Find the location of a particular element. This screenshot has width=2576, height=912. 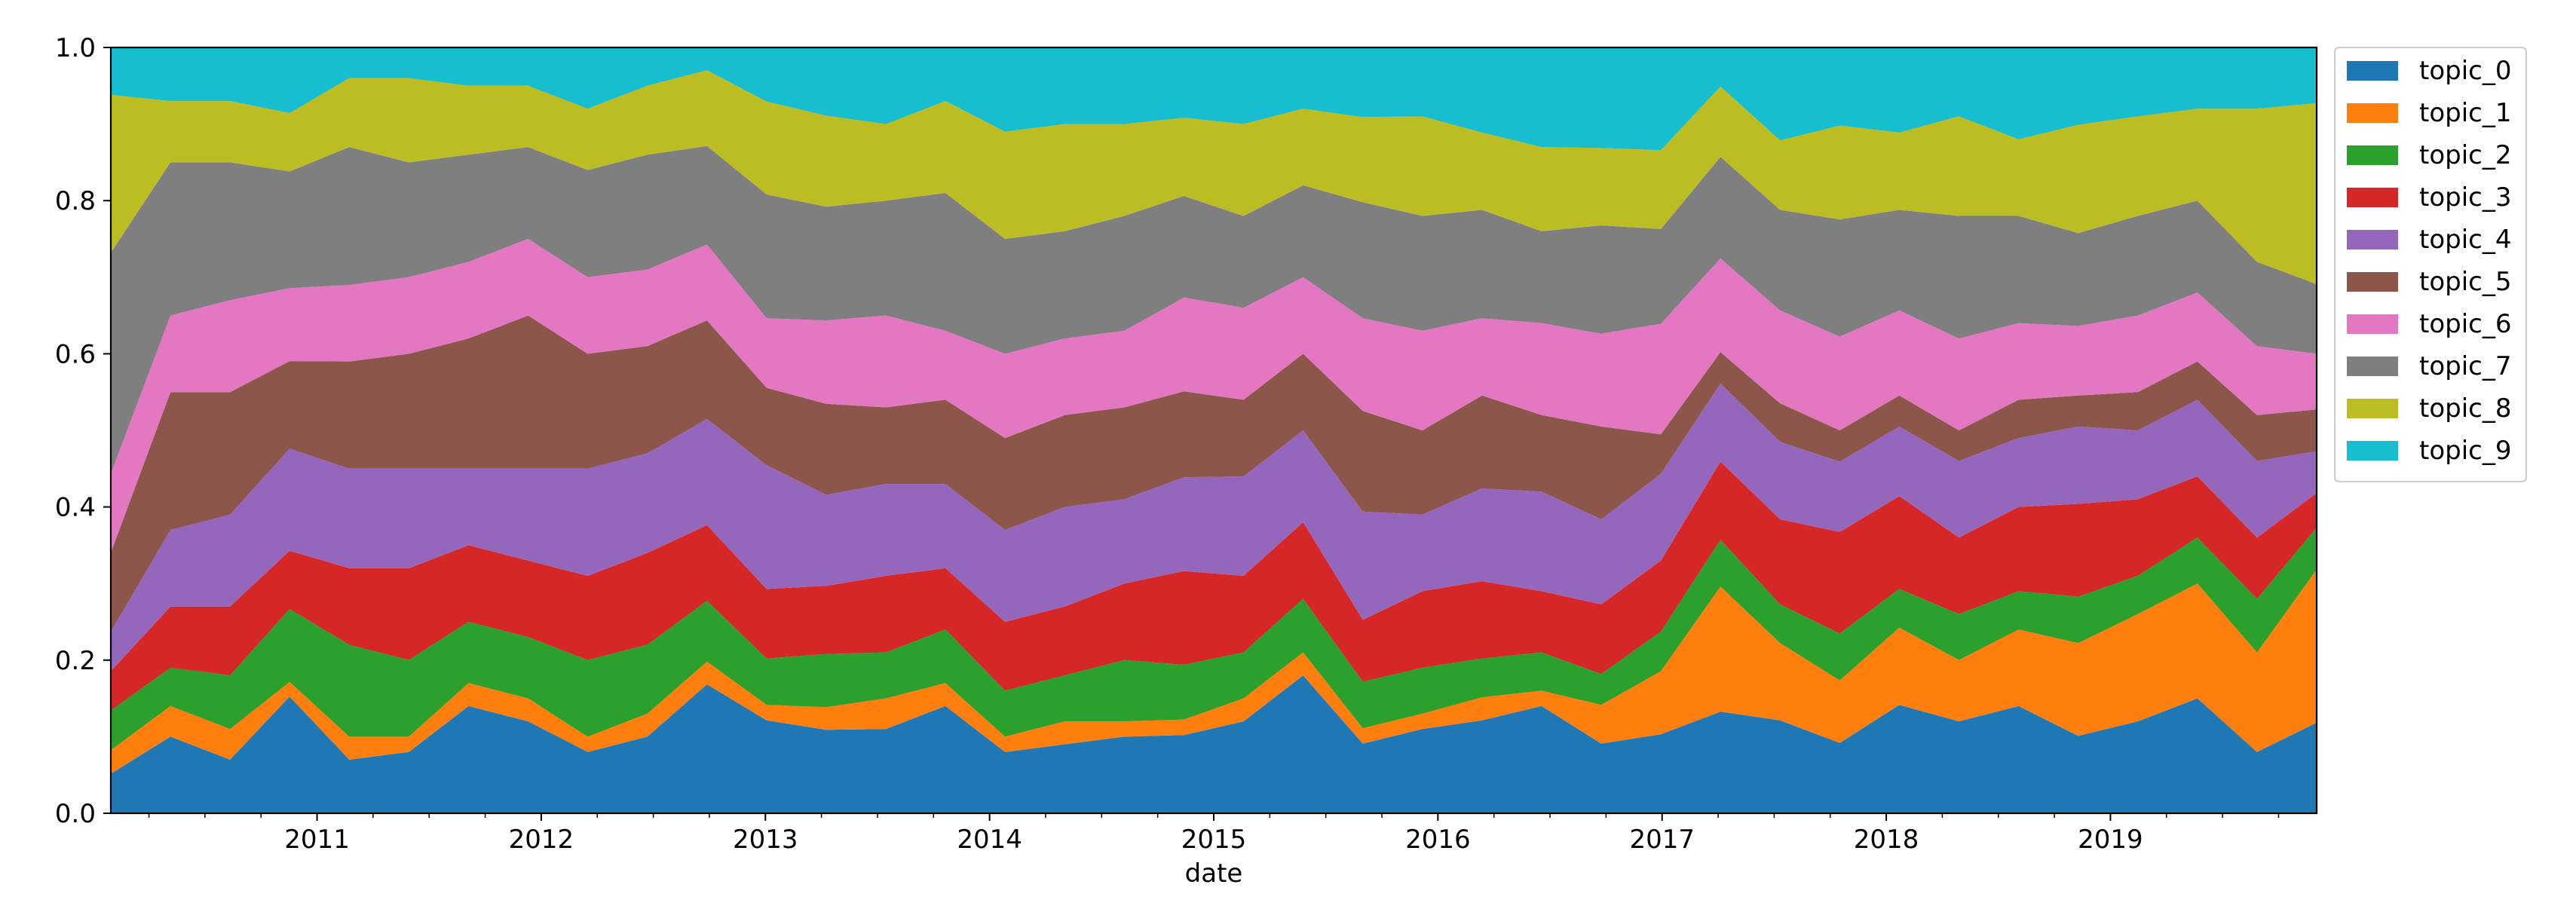

legend-label-topic_7: topic_7 is located at coordinates (2465, 366).